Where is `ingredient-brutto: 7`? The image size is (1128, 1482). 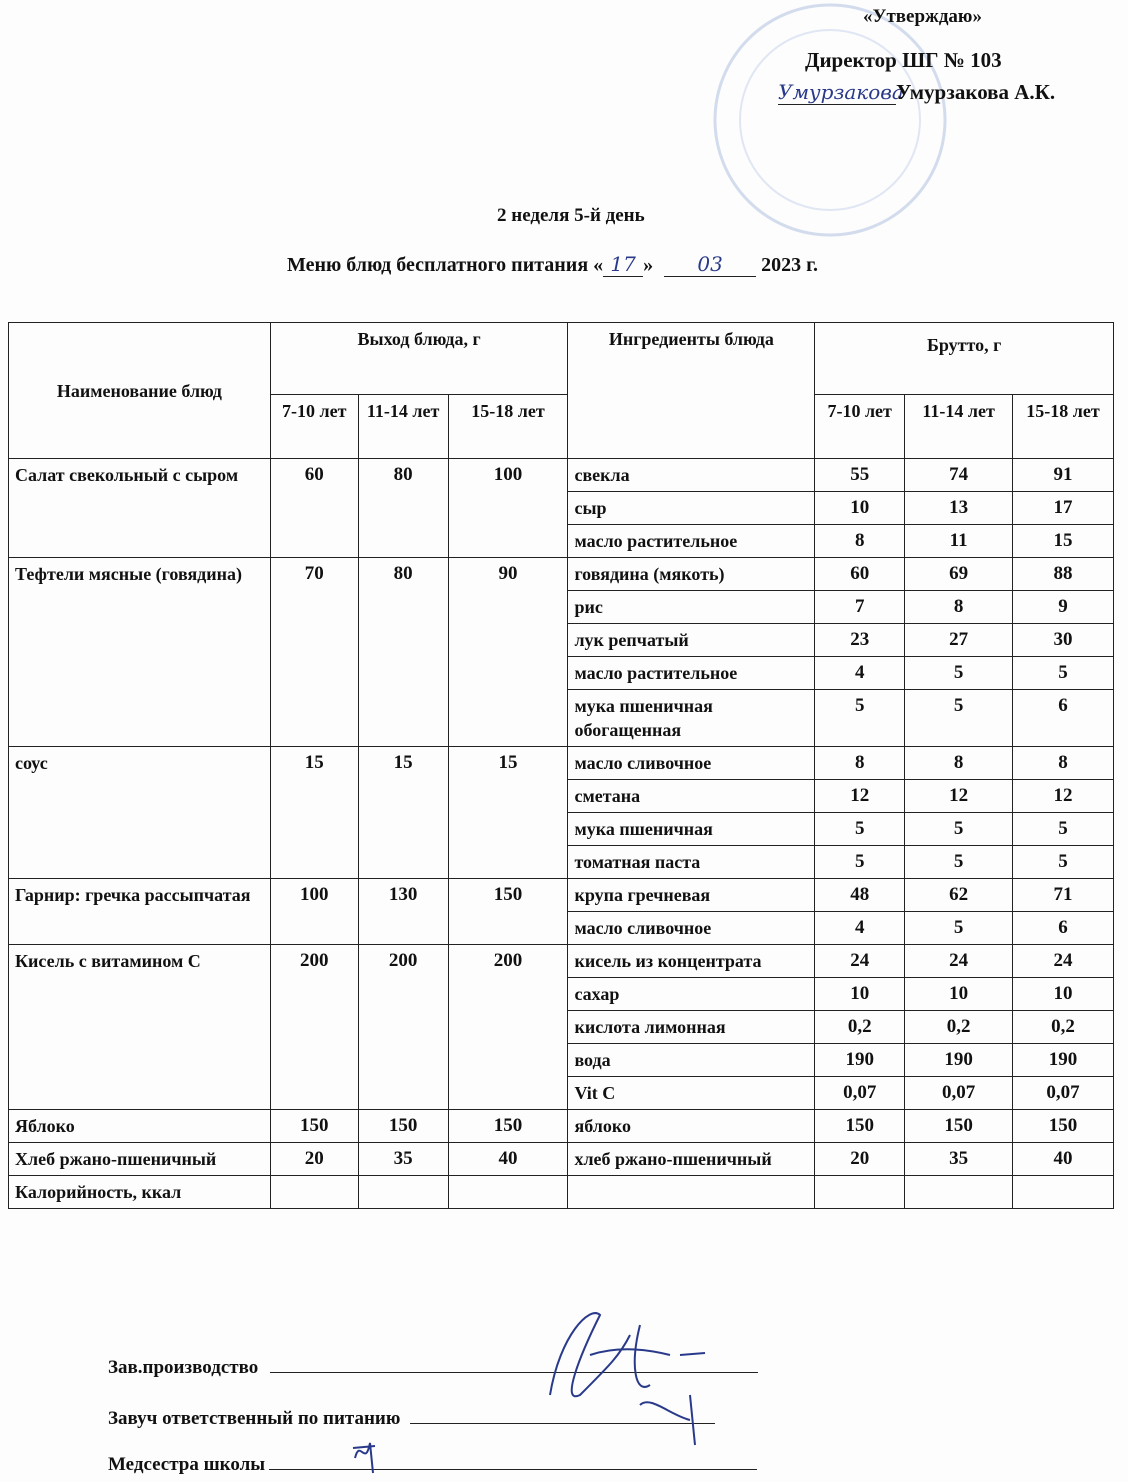
ingredient-brutto: 7 is located at coordinates (860, 607).